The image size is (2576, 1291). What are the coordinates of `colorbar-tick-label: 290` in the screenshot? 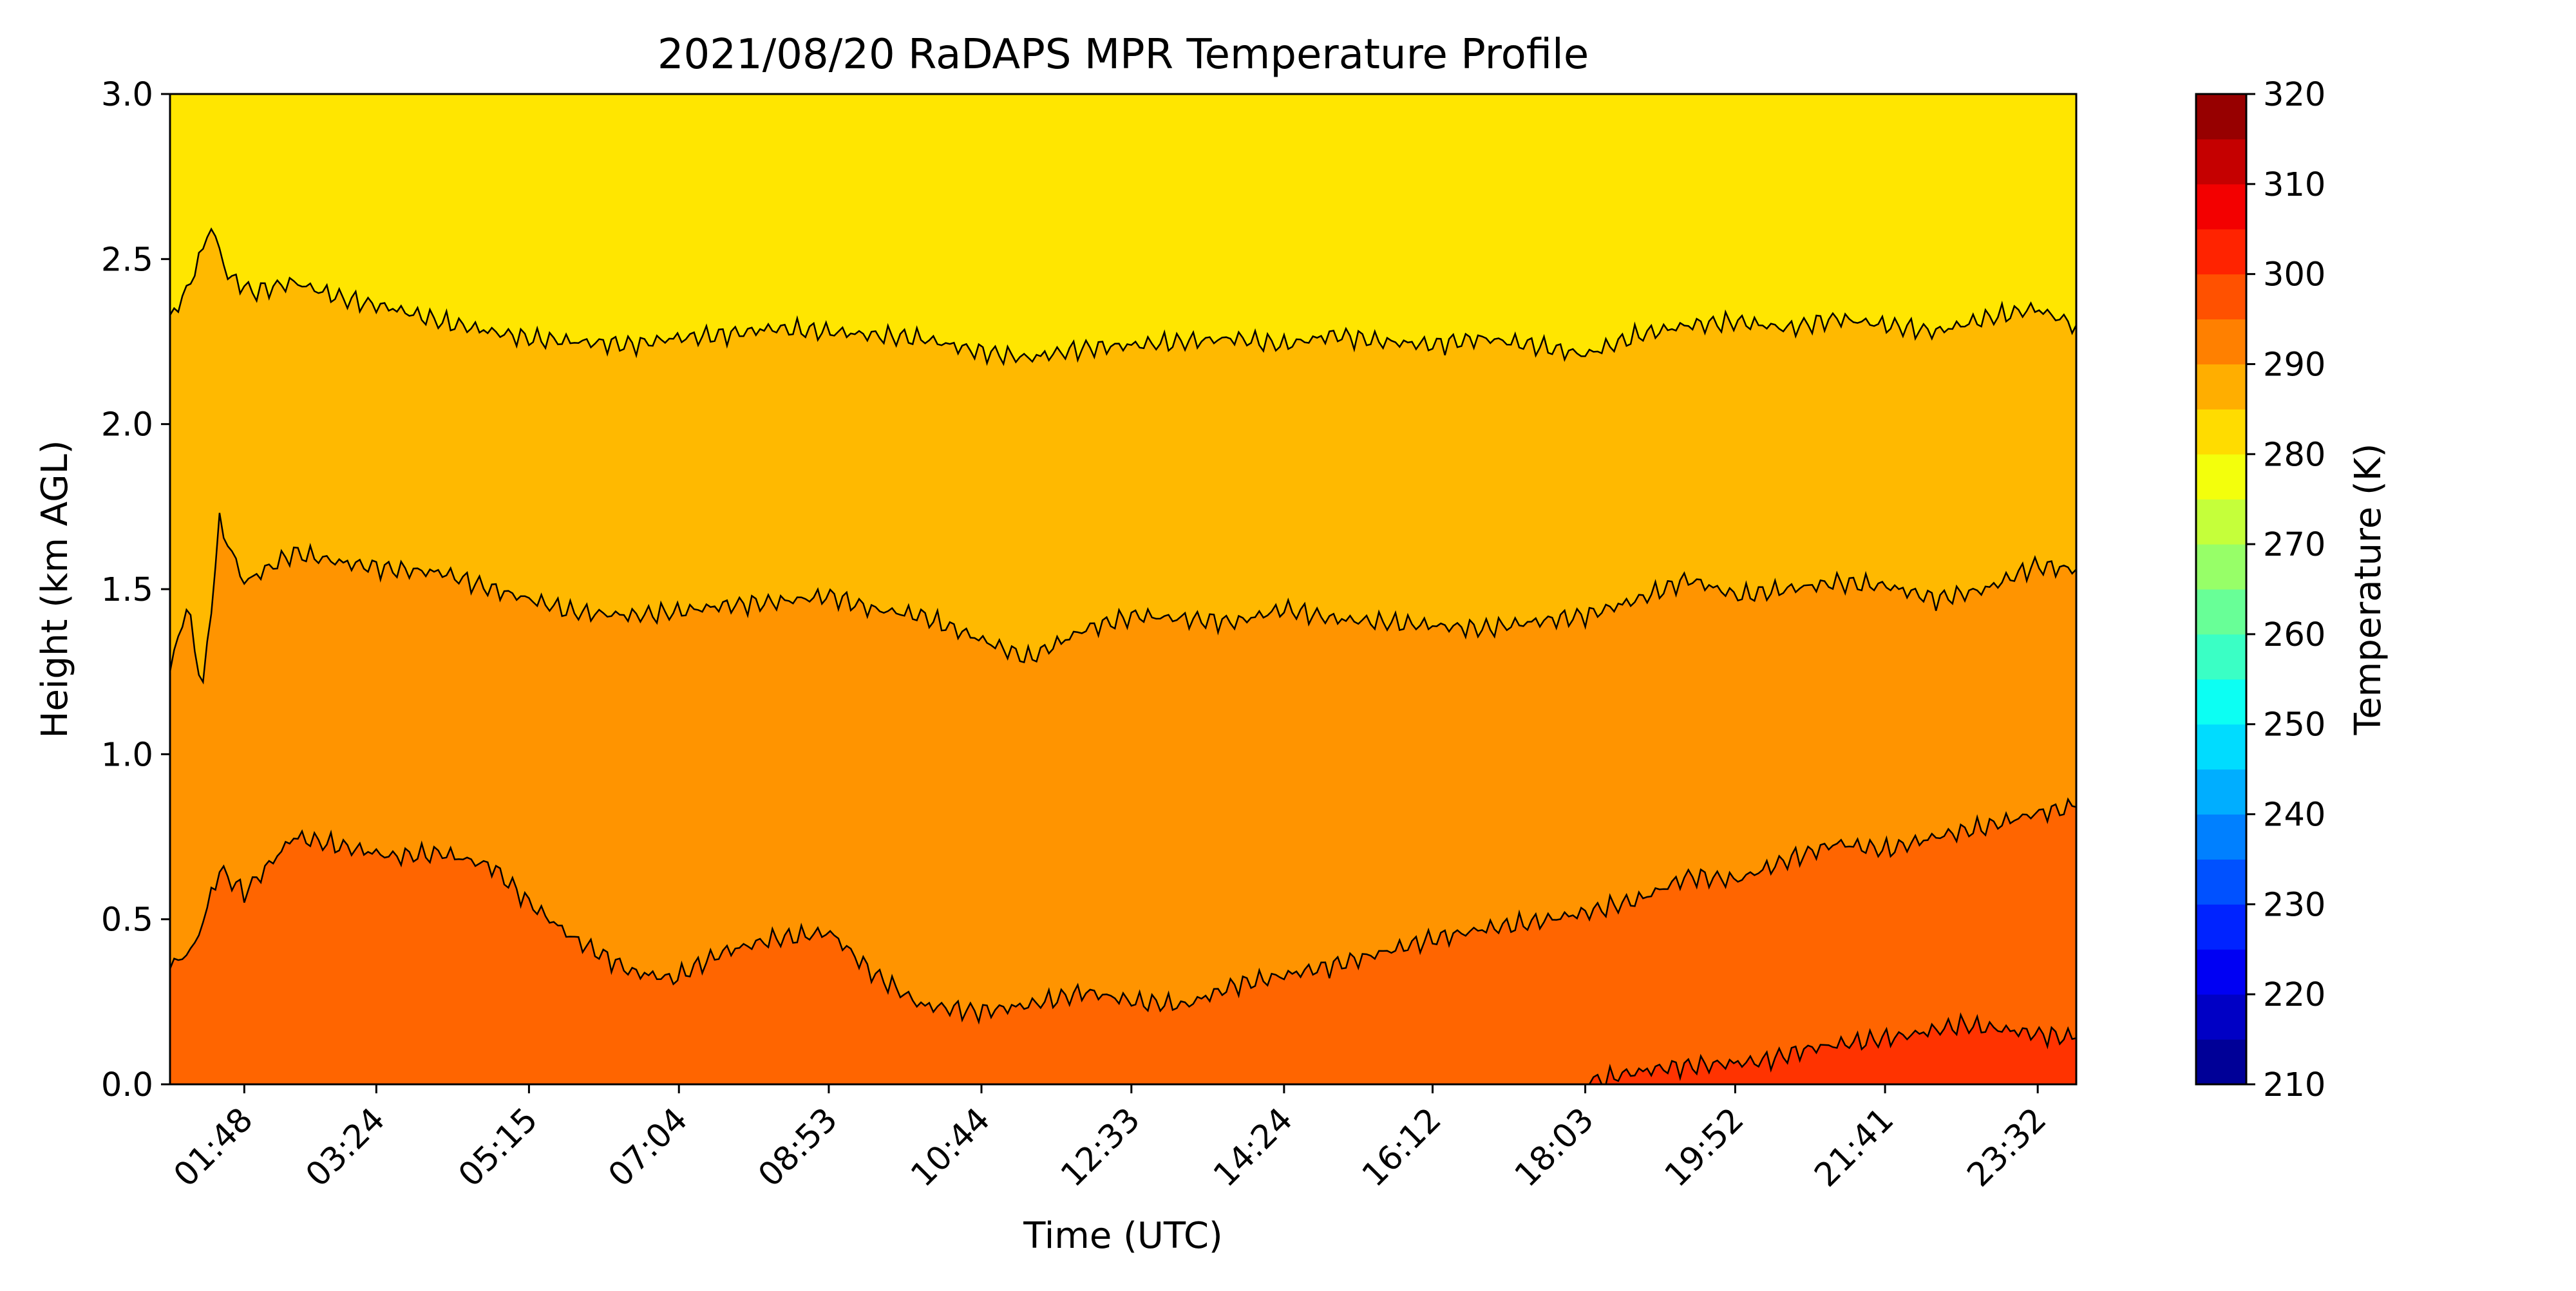 It's located at (2294, 365).